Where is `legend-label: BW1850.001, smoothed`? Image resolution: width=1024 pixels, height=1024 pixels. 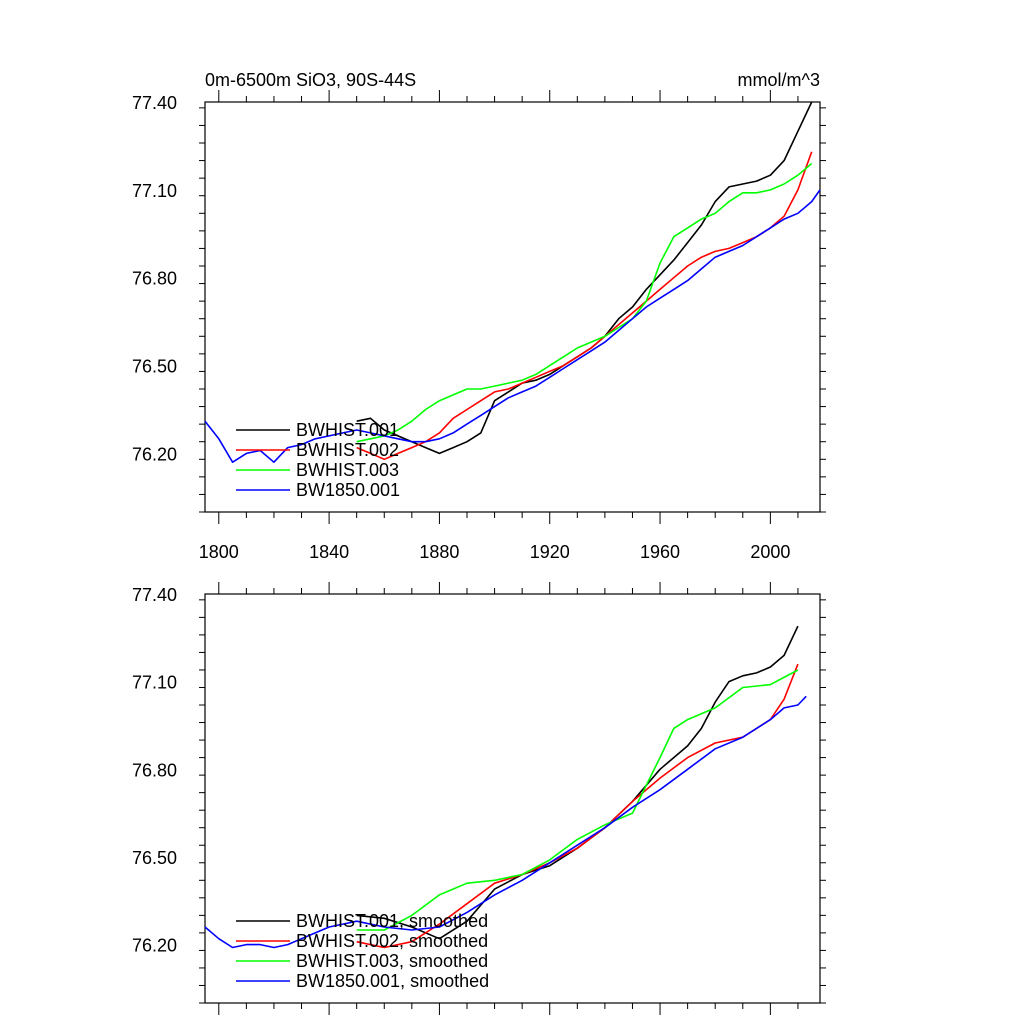 legend-label: BW1850.001, smoothed is located at coordinates (392, 981).